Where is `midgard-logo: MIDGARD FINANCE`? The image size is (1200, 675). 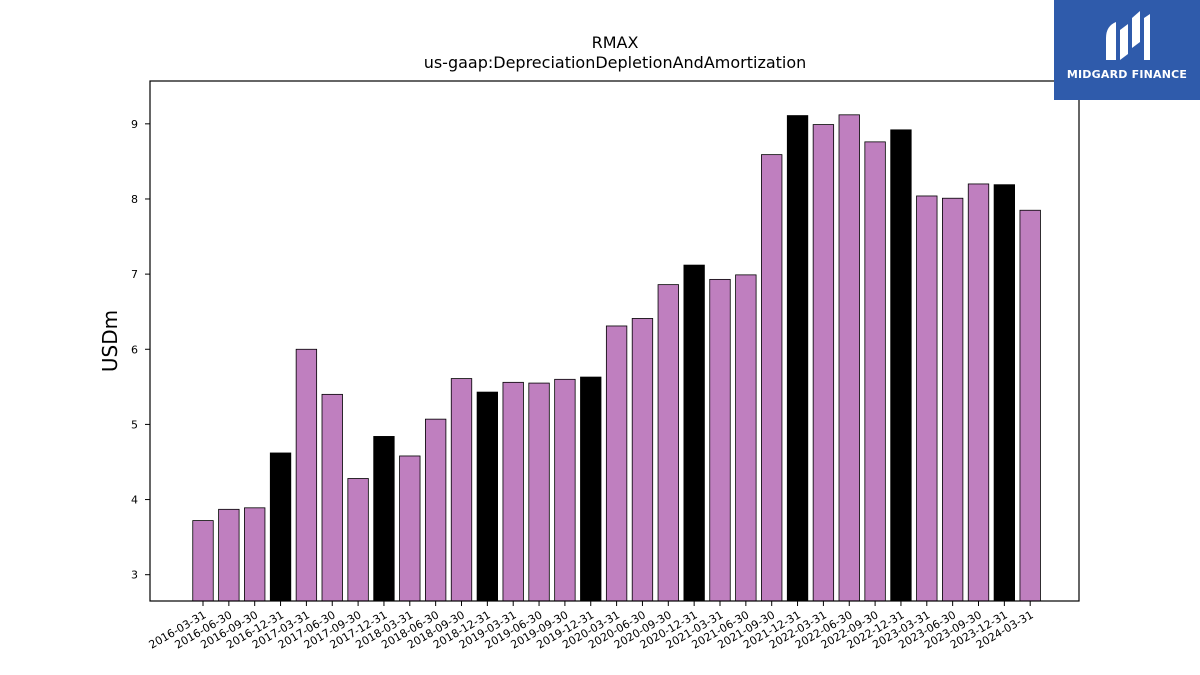 midgard-logo: MIDGARD FINANCE is located at coordinates (1127, 50).